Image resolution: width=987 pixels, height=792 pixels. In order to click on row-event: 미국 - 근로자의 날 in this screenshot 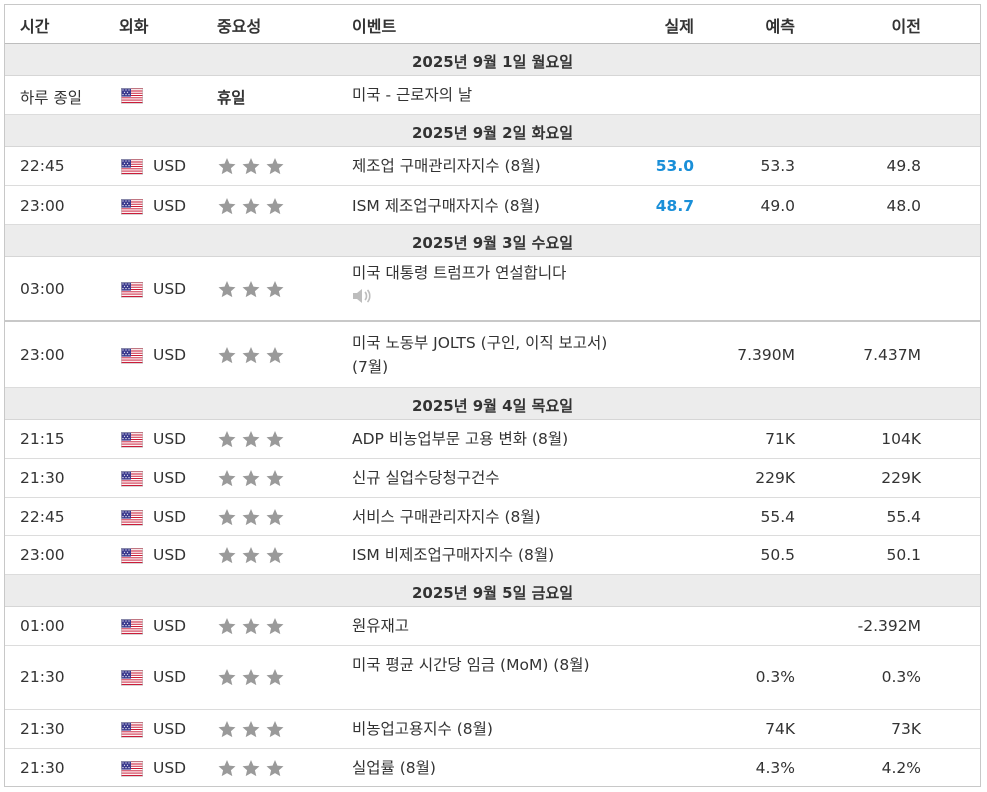, I will do `click(412, 95)`.